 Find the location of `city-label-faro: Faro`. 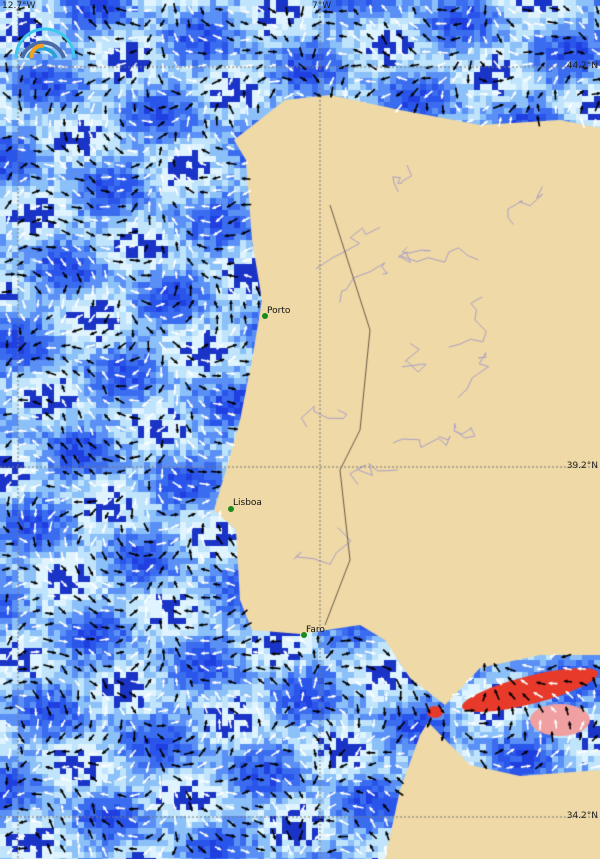

city-label-faro: Faro is located at coordinates (315, 630).